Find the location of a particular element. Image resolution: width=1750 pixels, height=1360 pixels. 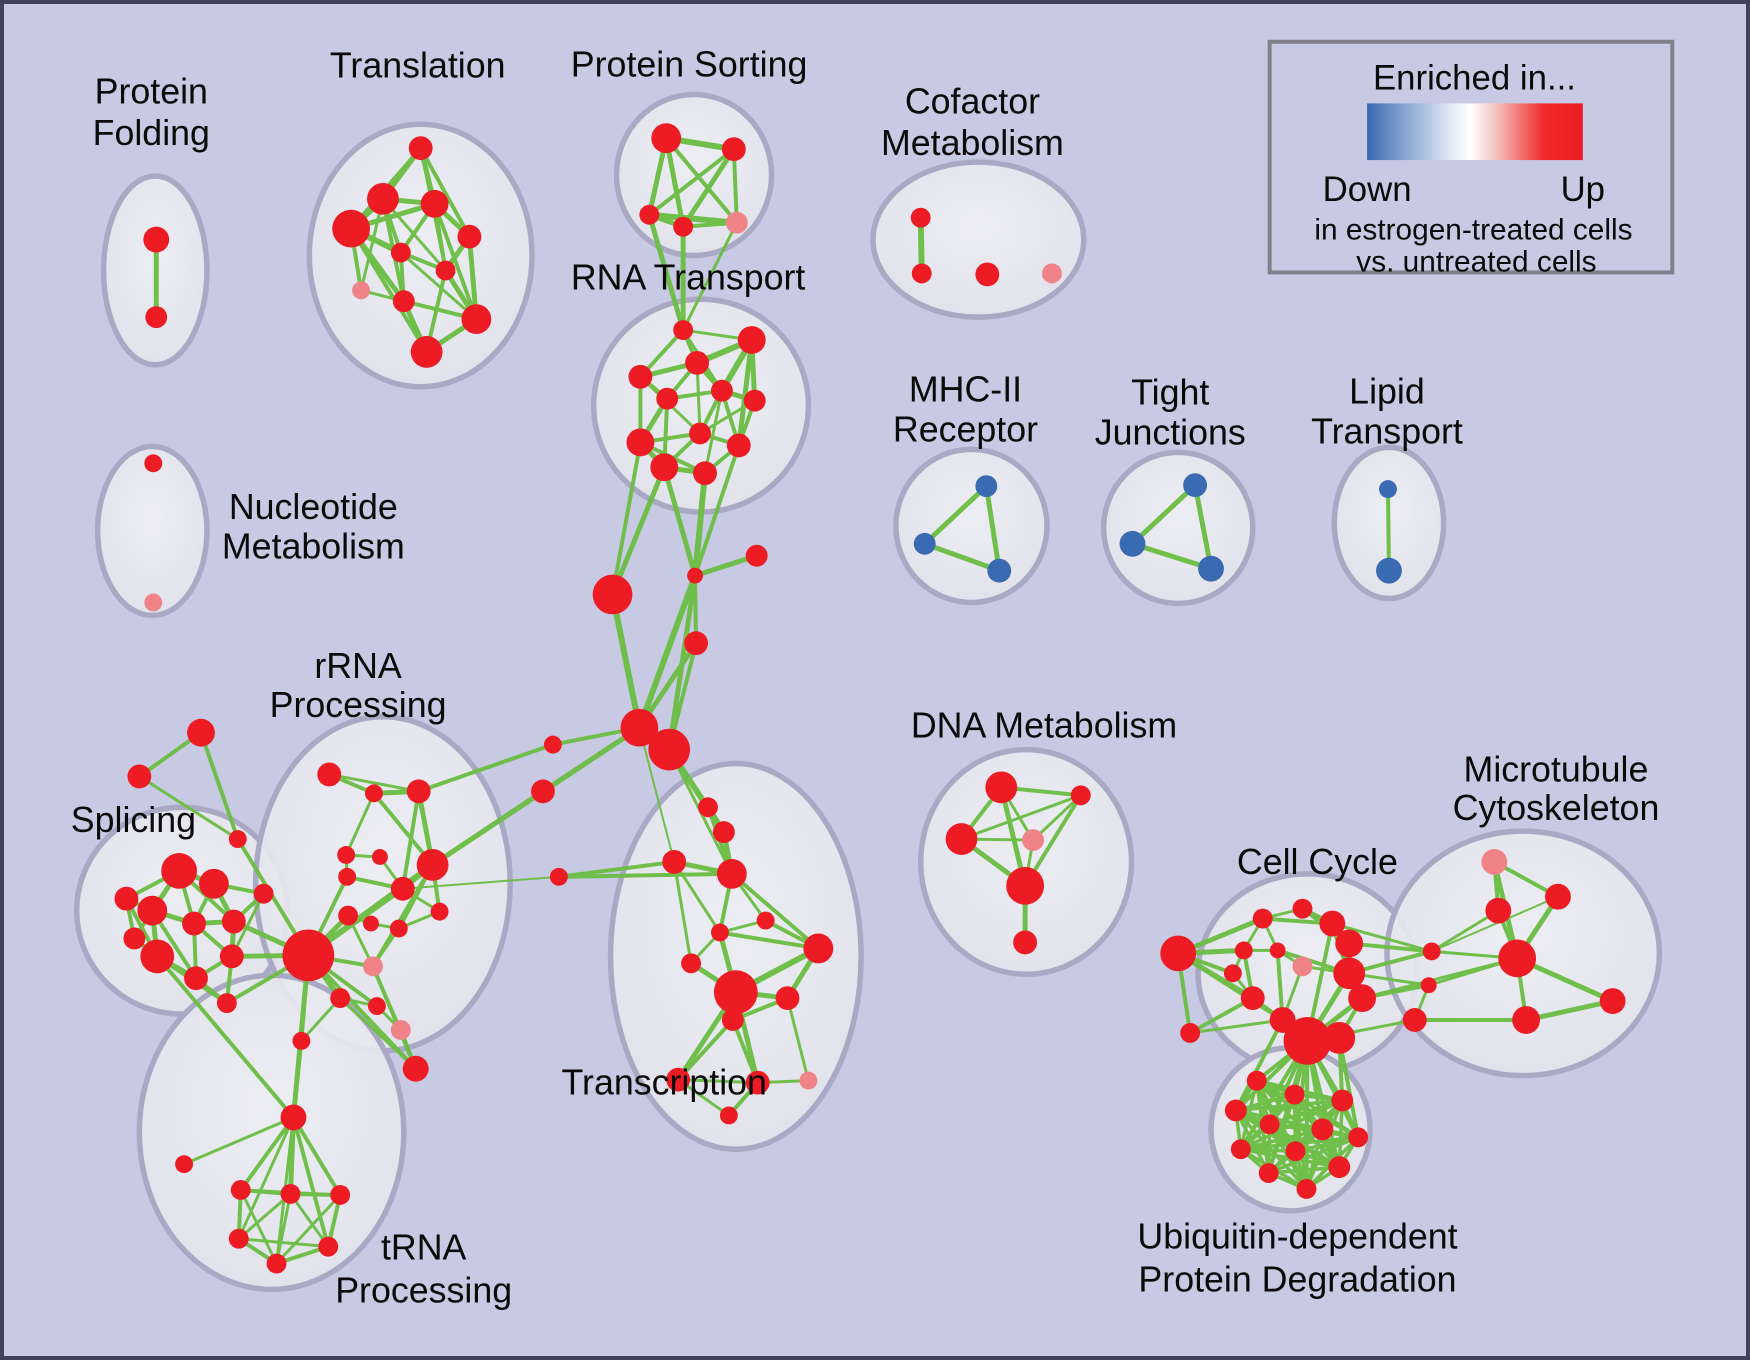

cluster-label-nm: Nucleotide is located at coordinates (313, 507).